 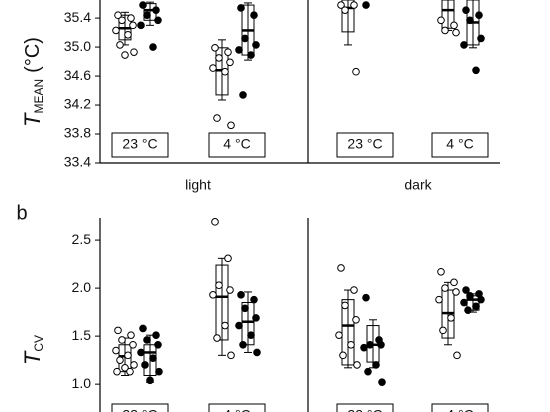 What do you see at coordinates (33, 82) in the screenshot?
I see `y-axis-label: TMEAN (°C)` at bounding box center [33, 82].